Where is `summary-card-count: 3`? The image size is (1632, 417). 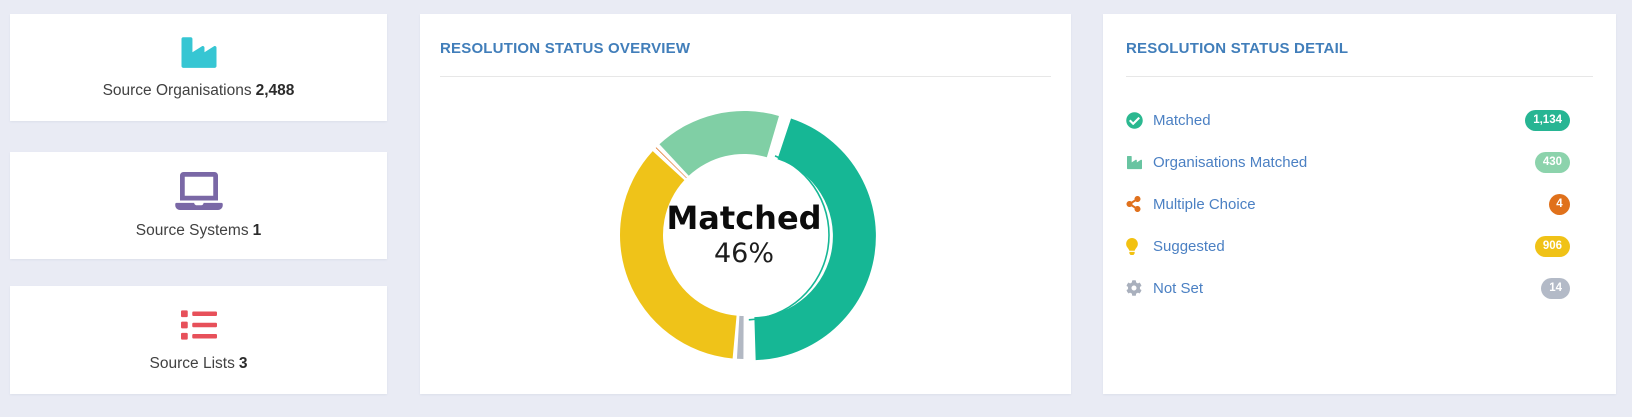
summary-card-count: 3 is located at coordinates (243, 363).